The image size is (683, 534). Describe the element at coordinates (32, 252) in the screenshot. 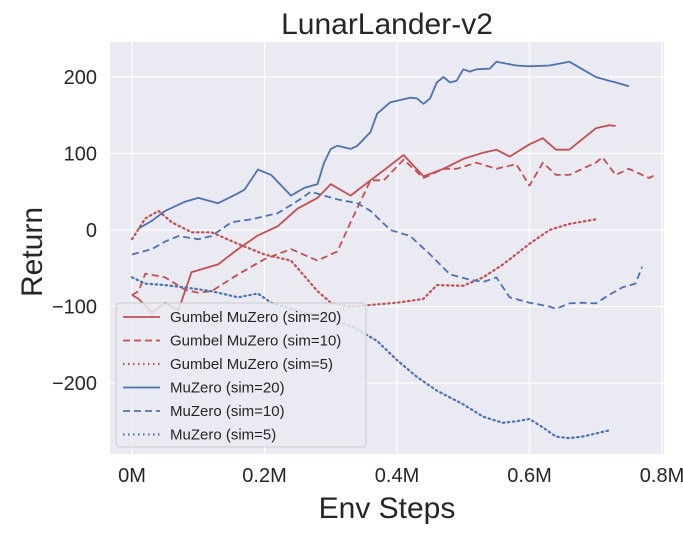

I see `y-axis-label: Return` at that location.